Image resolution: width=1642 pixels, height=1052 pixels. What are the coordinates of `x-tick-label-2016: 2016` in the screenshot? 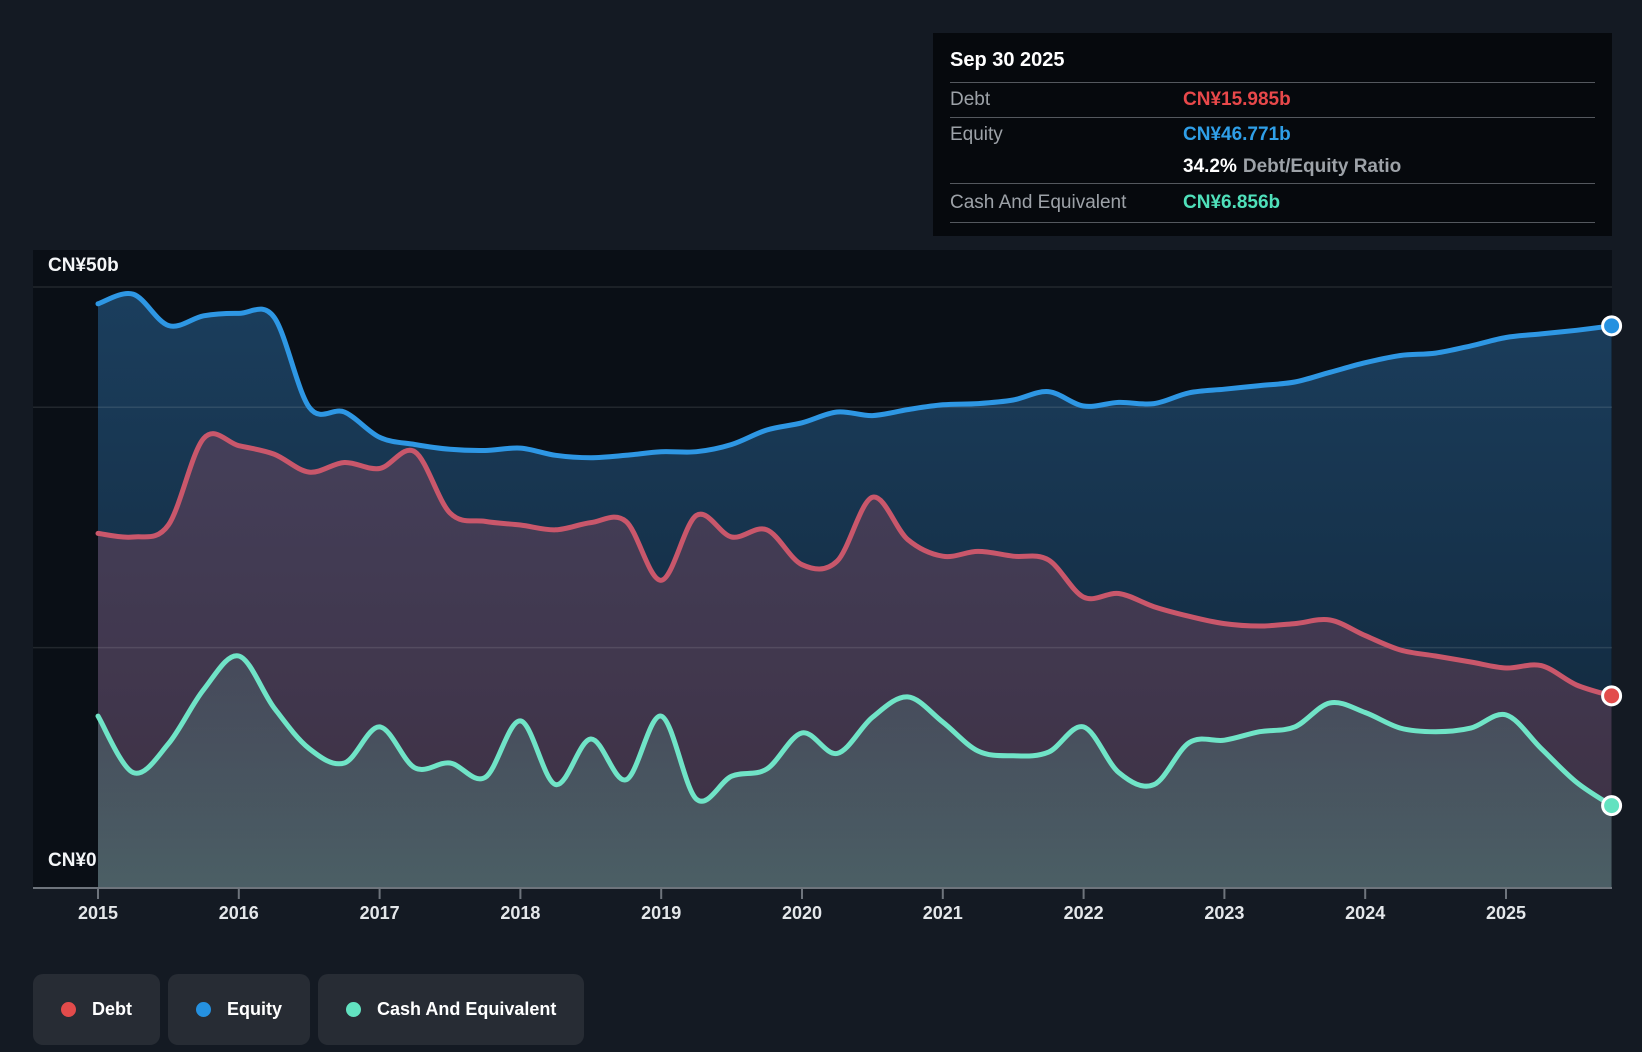 It's located at (239, 913).